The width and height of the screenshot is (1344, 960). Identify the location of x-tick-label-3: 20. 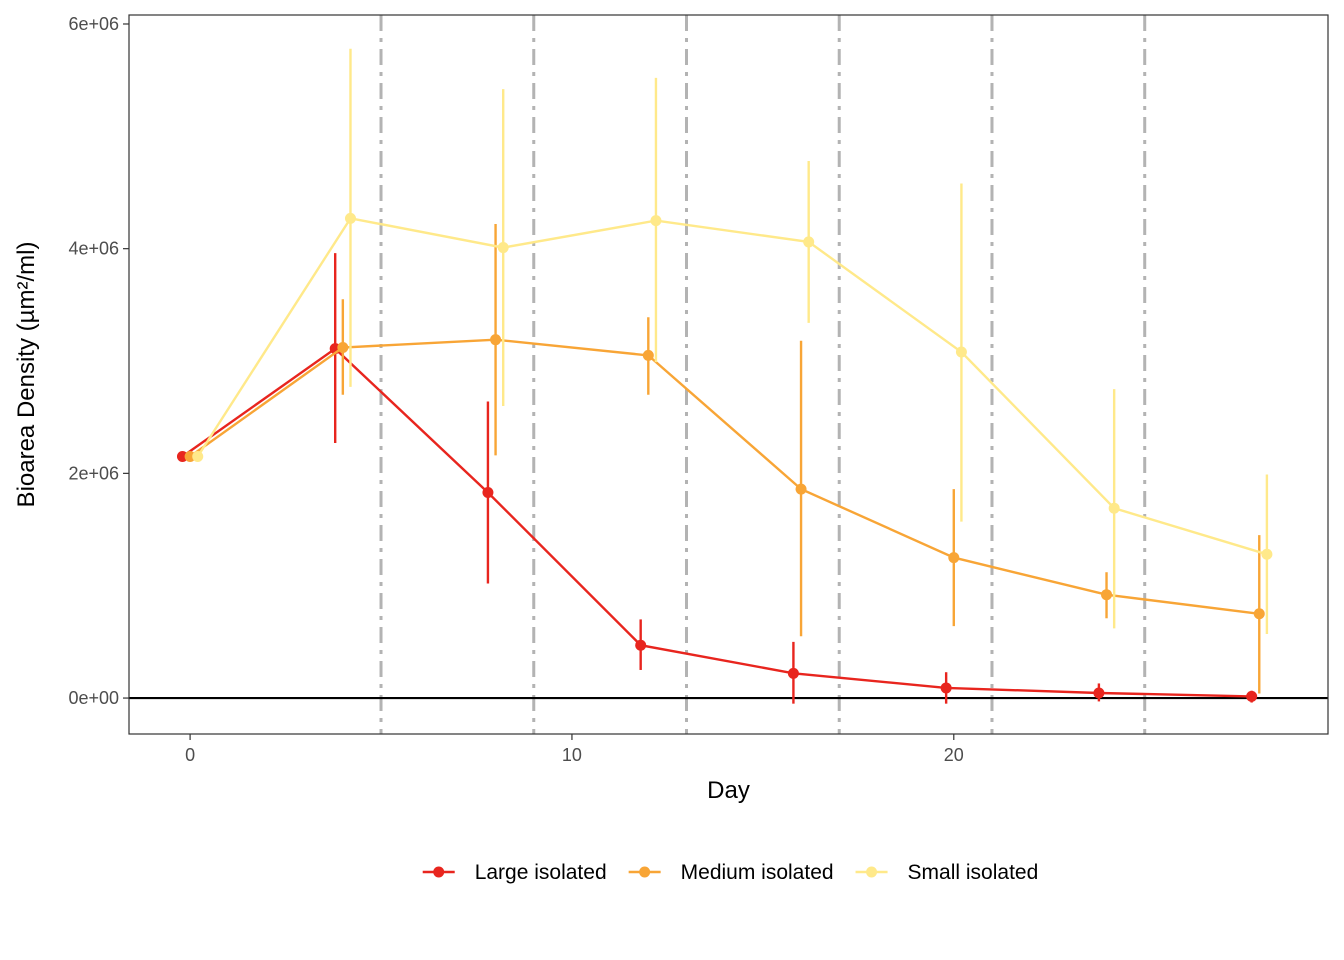
(954, 755).